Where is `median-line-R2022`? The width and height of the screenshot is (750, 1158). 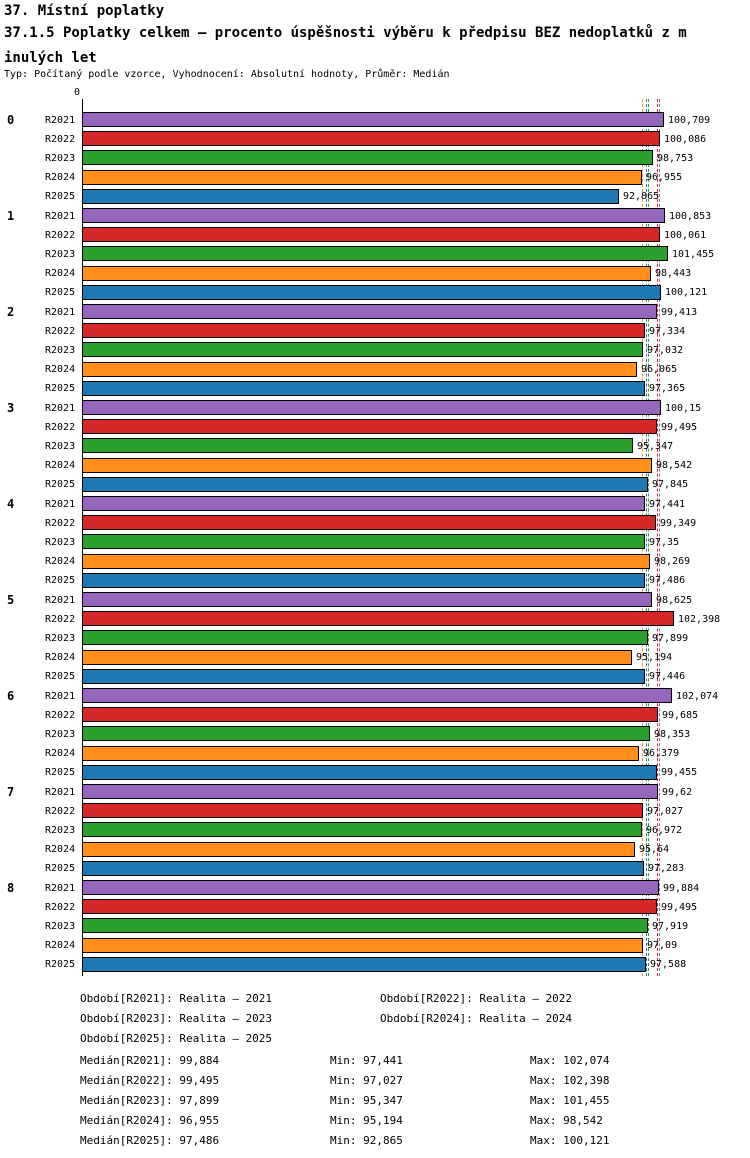
median-line-R2022 is located at coordinates (658, 537).